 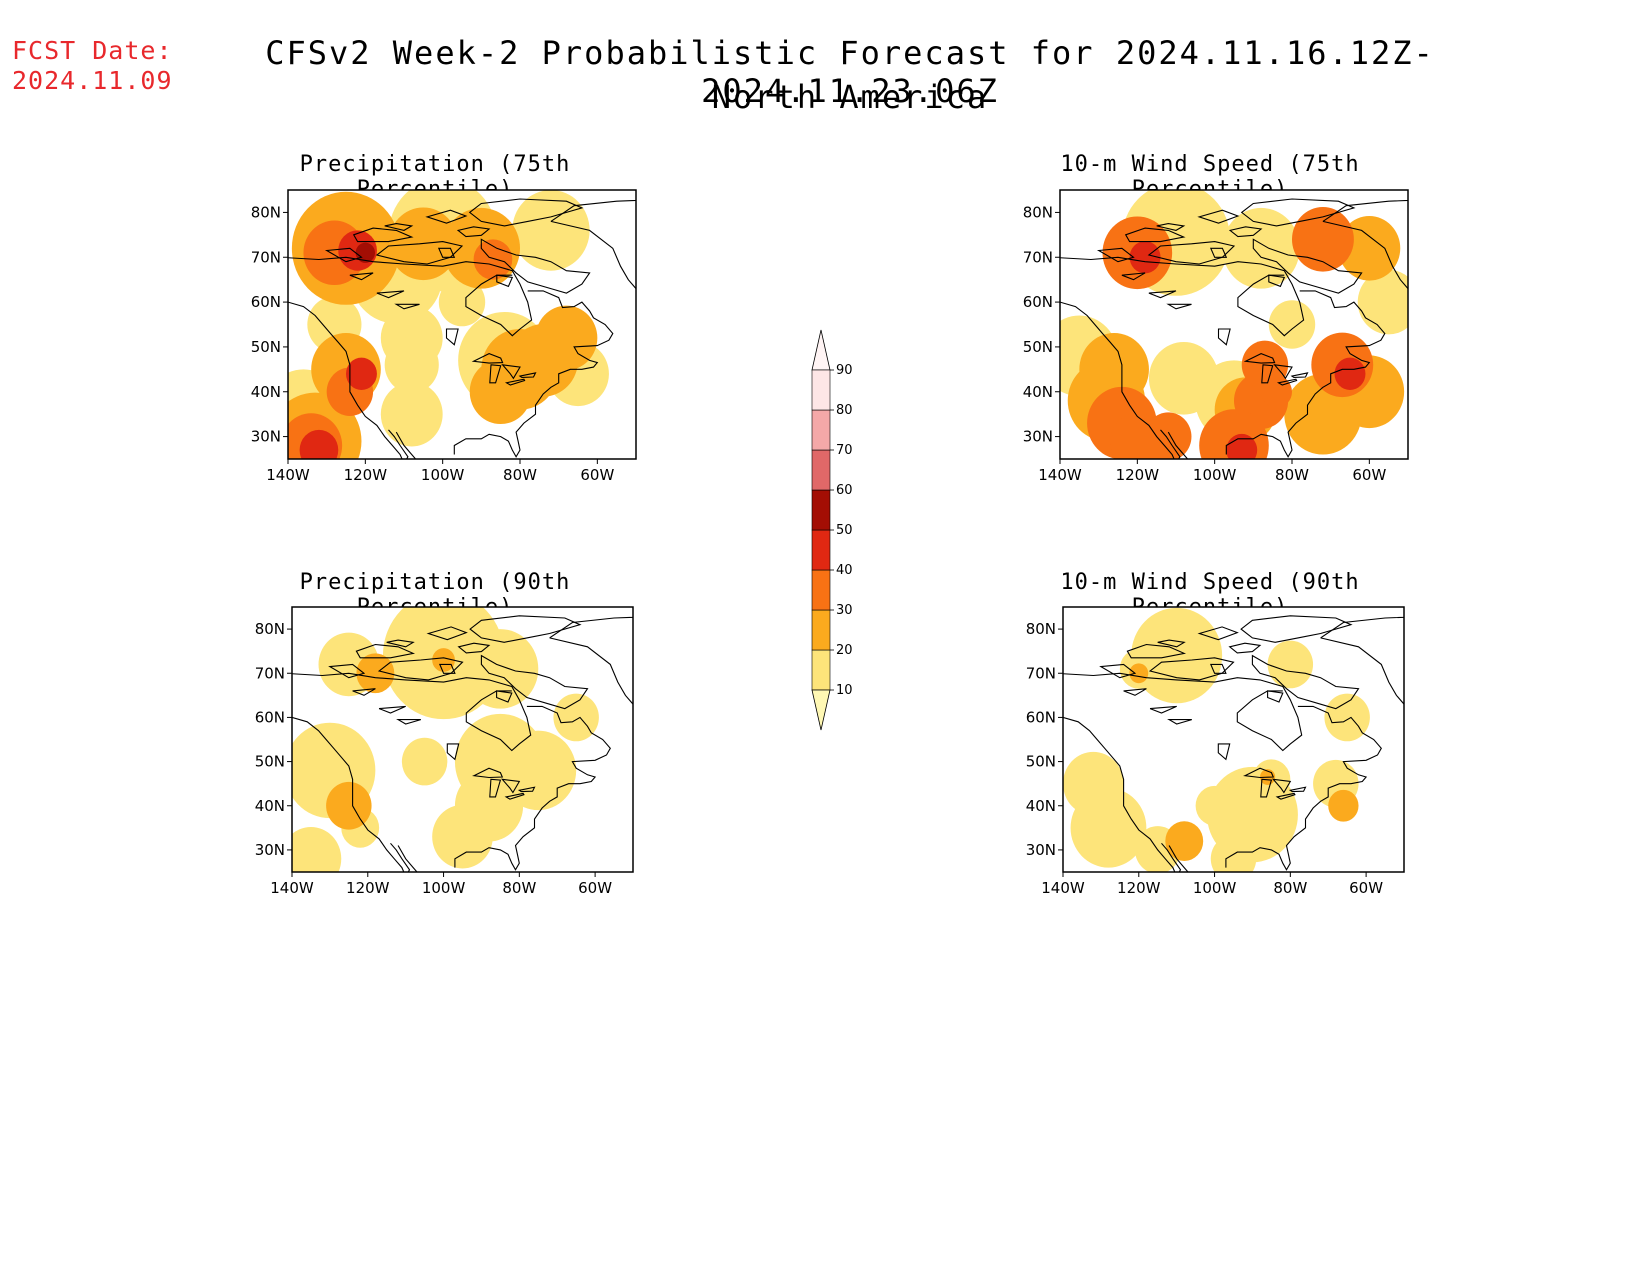 I want to click on forecast-date-value: 2024.11.09, so click(x=92, y=80).